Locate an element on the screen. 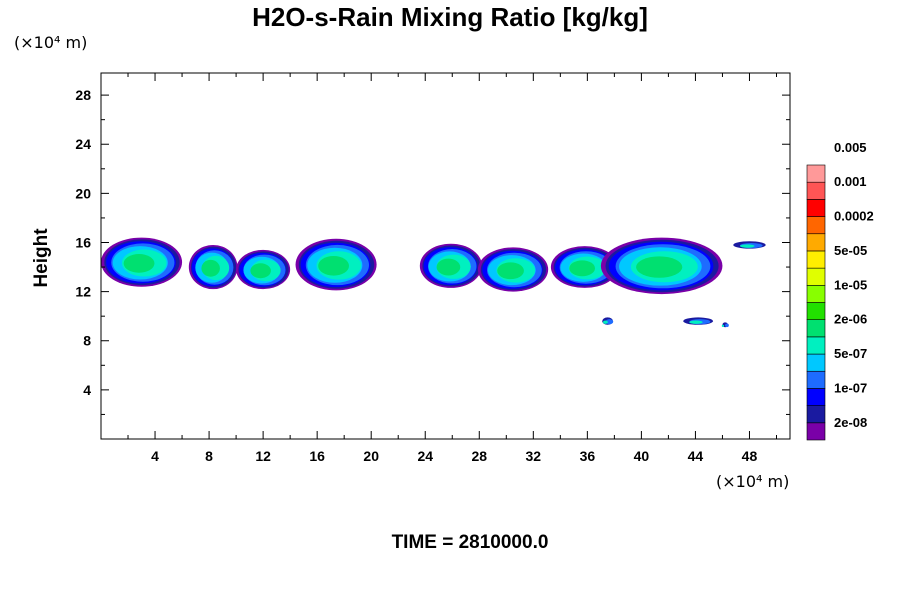 This screenshot has height=600, width=900. colorbar-label: 5e-05 is located at coordinates (850, 250).